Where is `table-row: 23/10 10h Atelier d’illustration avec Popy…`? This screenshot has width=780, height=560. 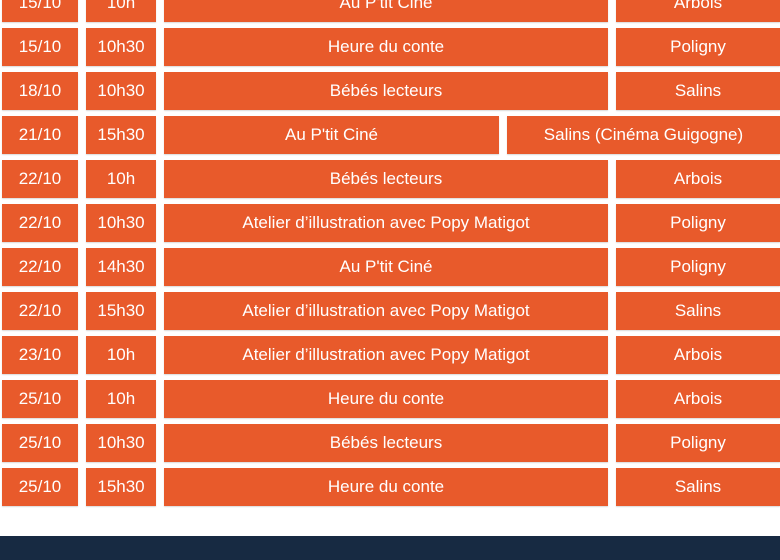 table-row: 23/10 10h Atelier d’illustration avec Popy… is located at coordinates (390, 355).